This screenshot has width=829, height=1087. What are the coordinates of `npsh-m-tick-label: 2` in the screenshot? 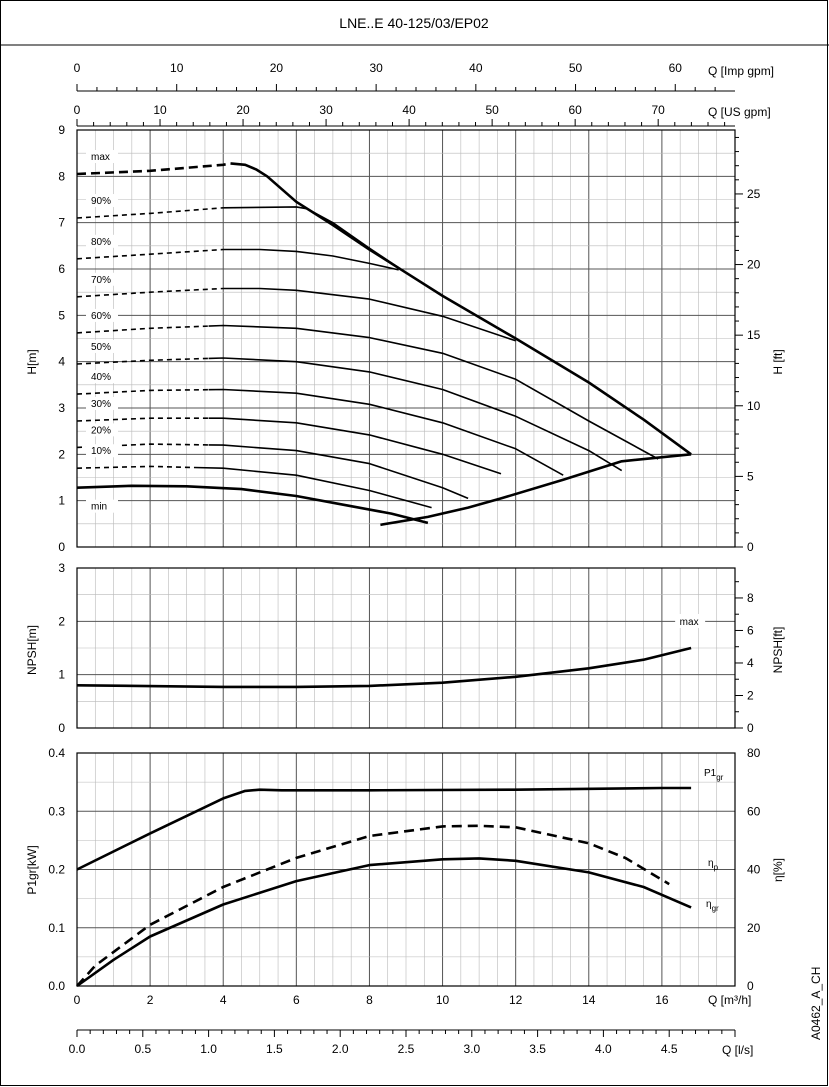 It's located at (61, 621).